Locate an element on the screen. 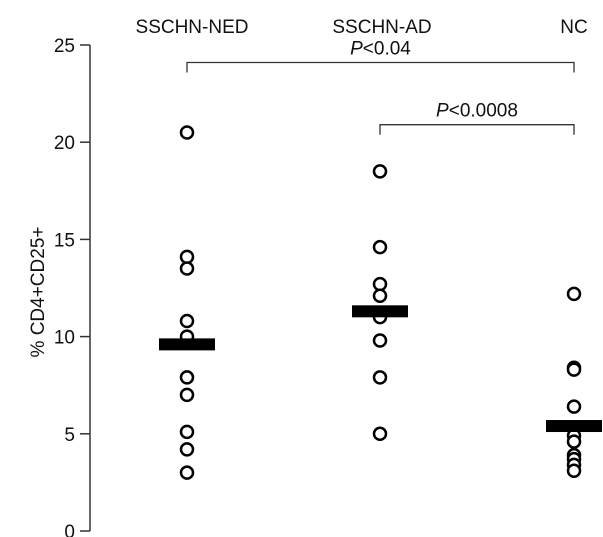  y-axis: 0 5 10 15 20 25 is located at coordinates (72, 286).